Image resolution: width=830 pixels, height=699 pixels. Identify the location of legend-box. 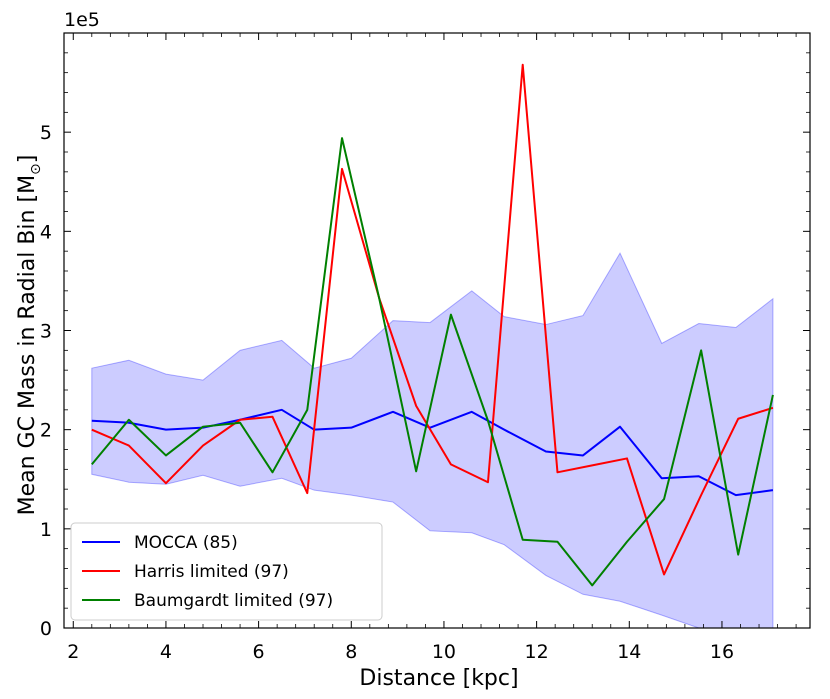
(226, 571).